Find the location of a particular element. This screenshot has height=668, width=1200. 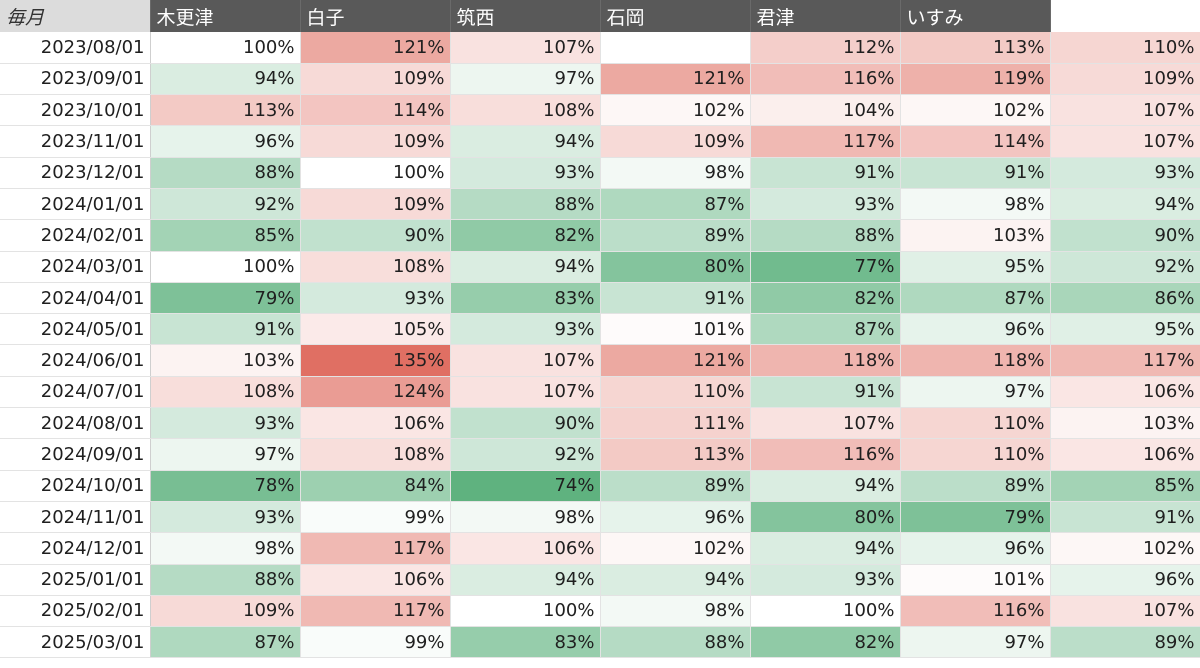

value-cell: 119% is located at coordinates (975, 79).